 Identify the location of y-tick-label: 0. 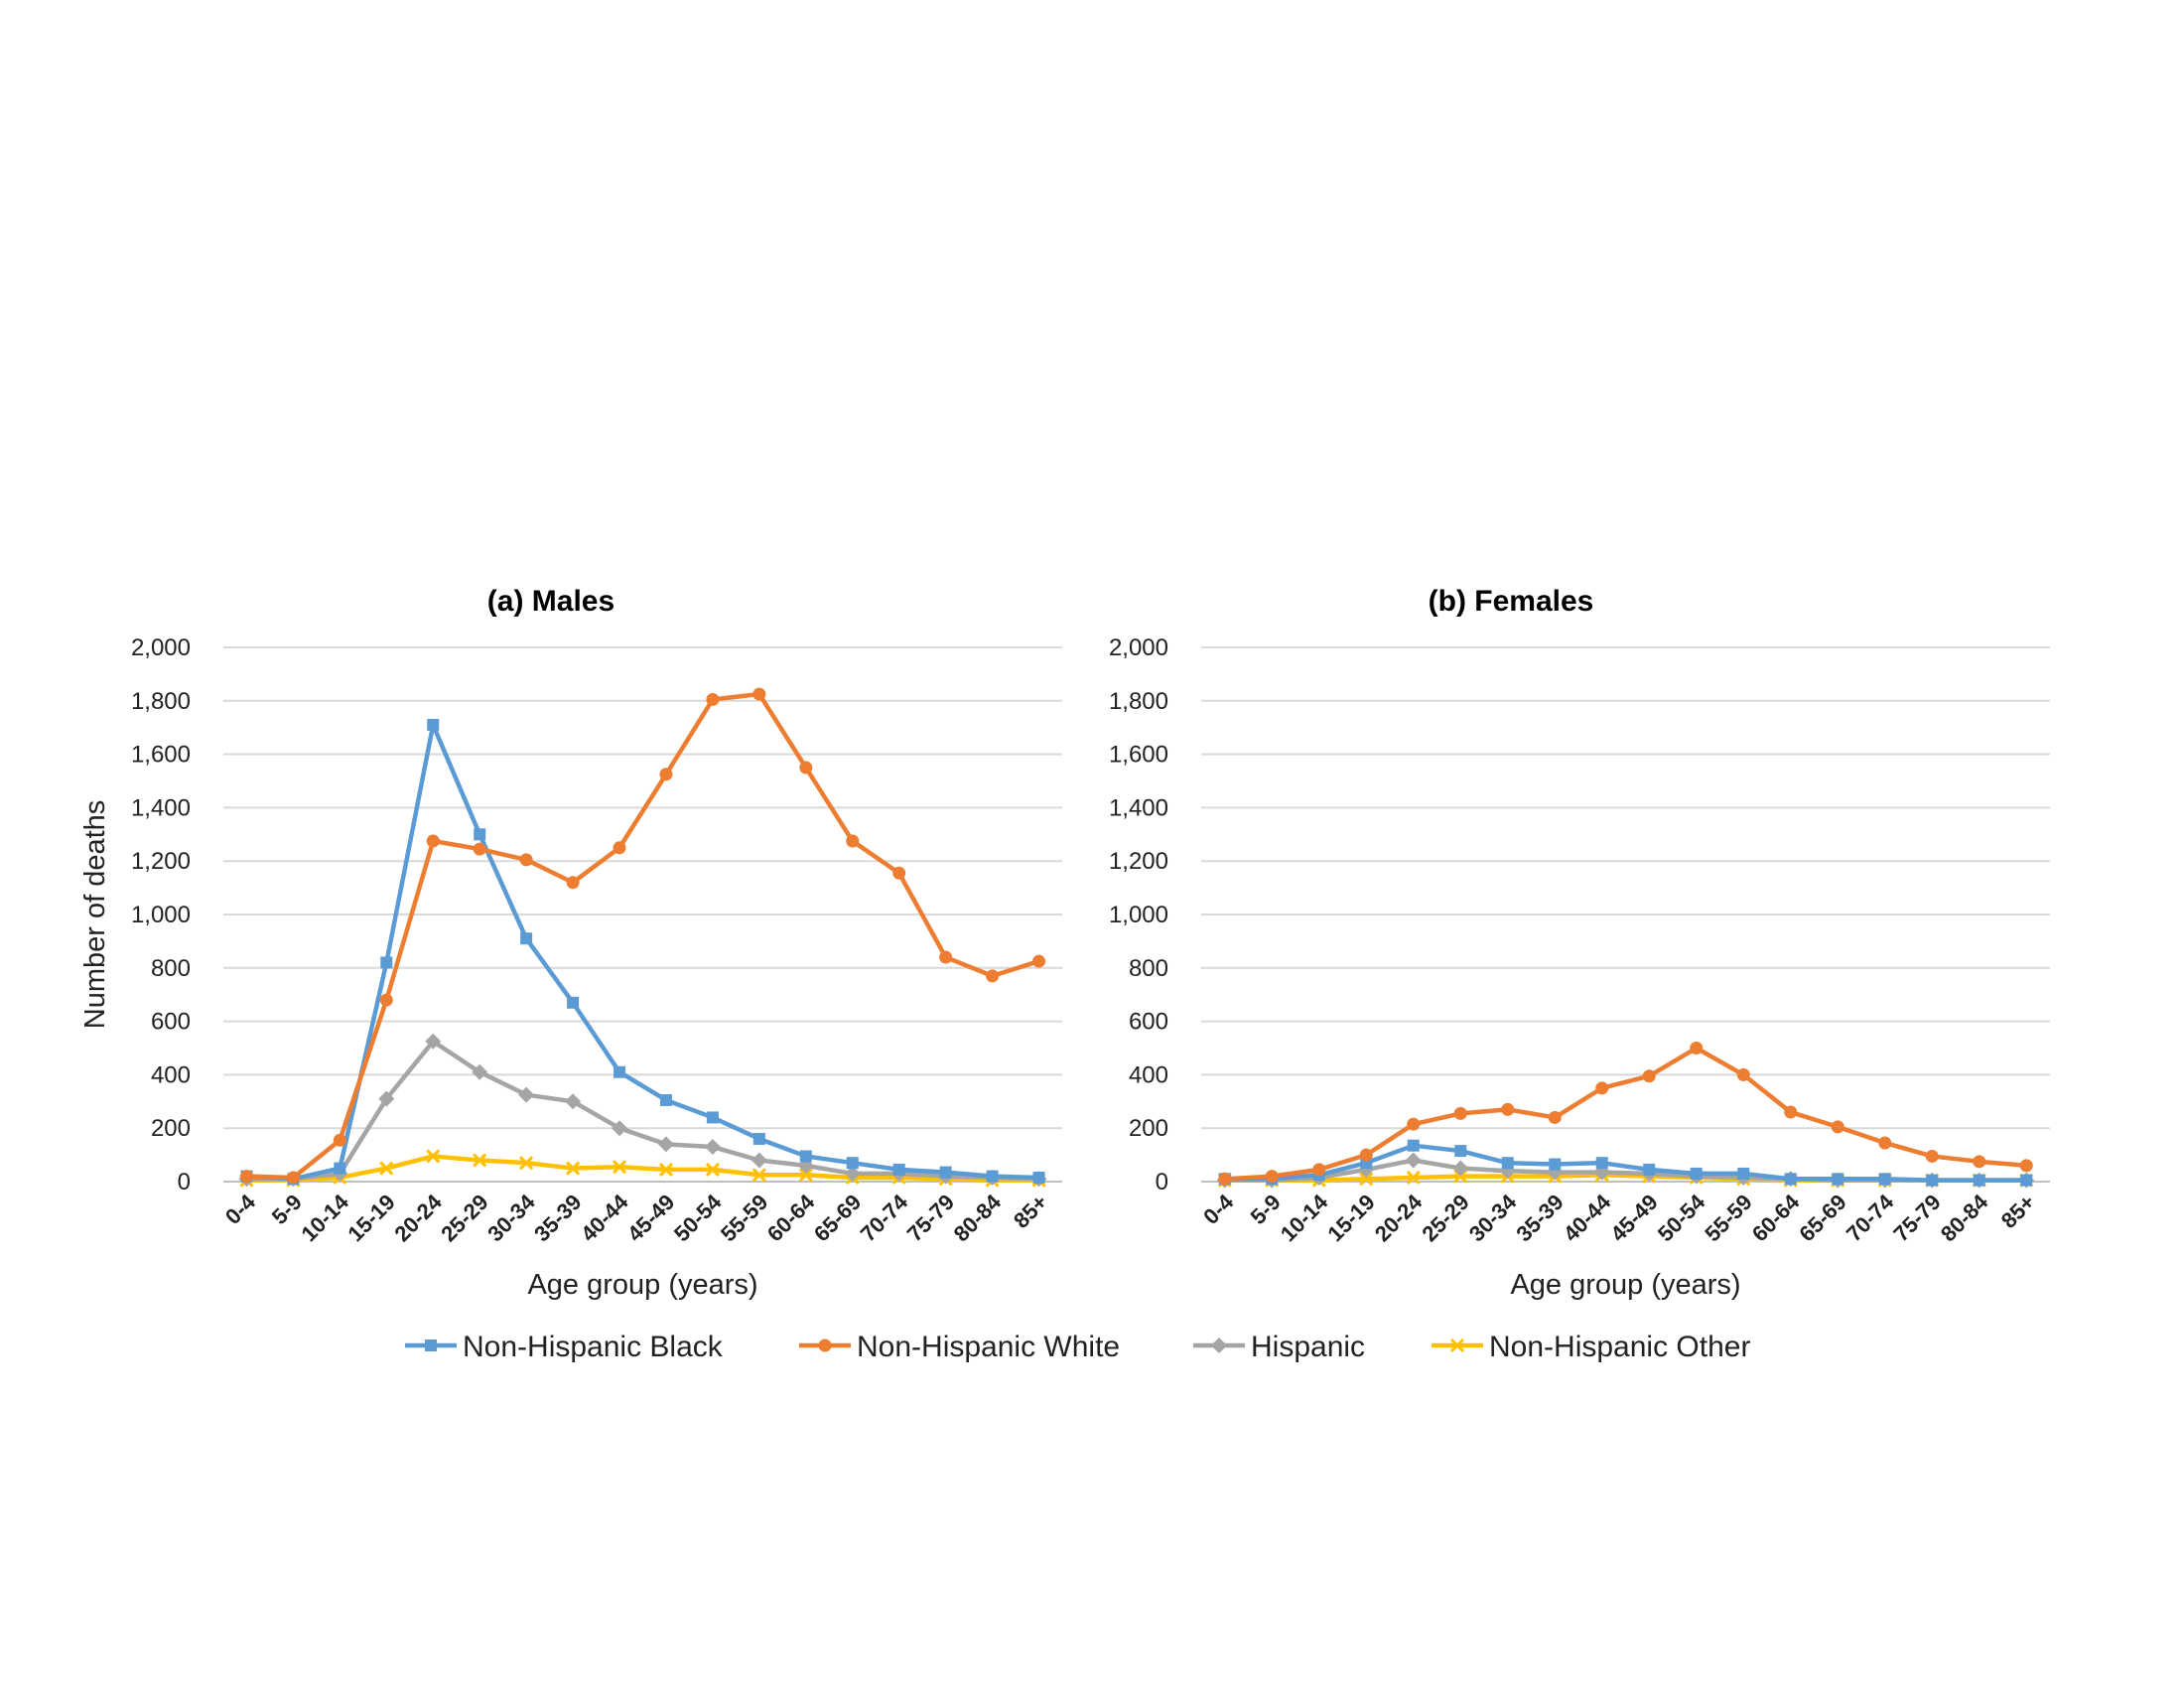
(184, 1182).